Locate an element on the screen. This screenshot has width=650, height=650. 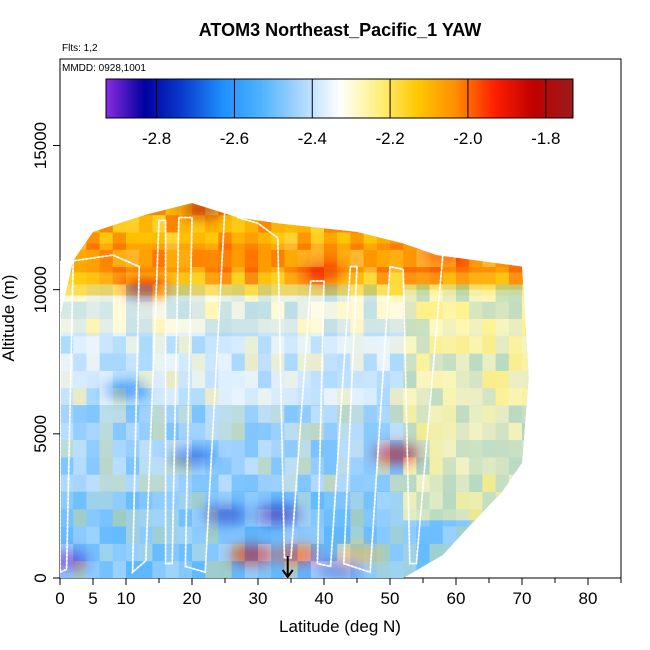
y-axis: 0 5000 10000 15000 is located at coordinates (45, 352).